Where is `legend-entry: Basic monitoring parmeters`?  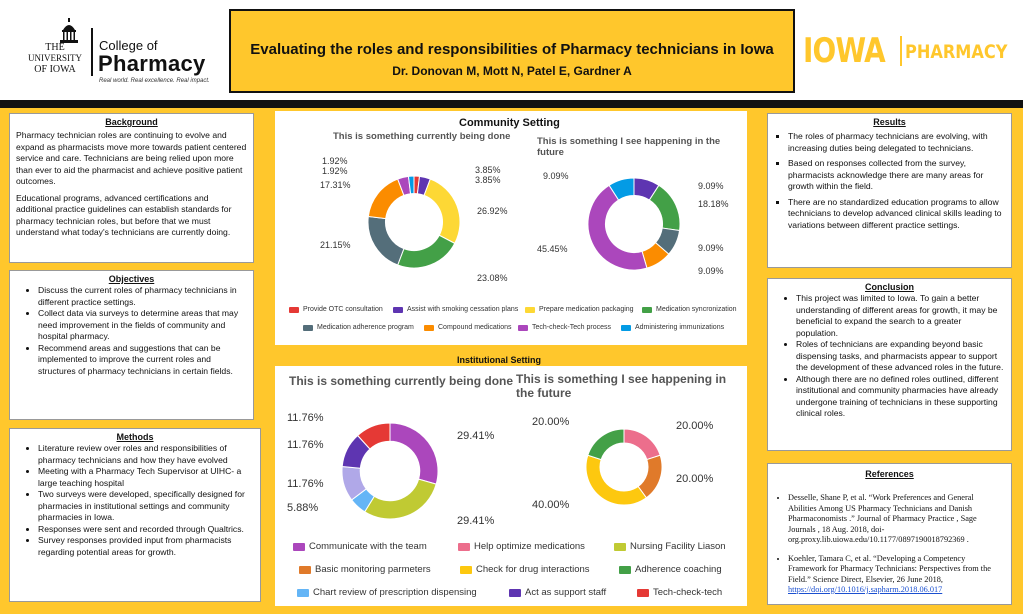 legend-entry: Basic monitoring parmeters is located at coordinates (365, 569).